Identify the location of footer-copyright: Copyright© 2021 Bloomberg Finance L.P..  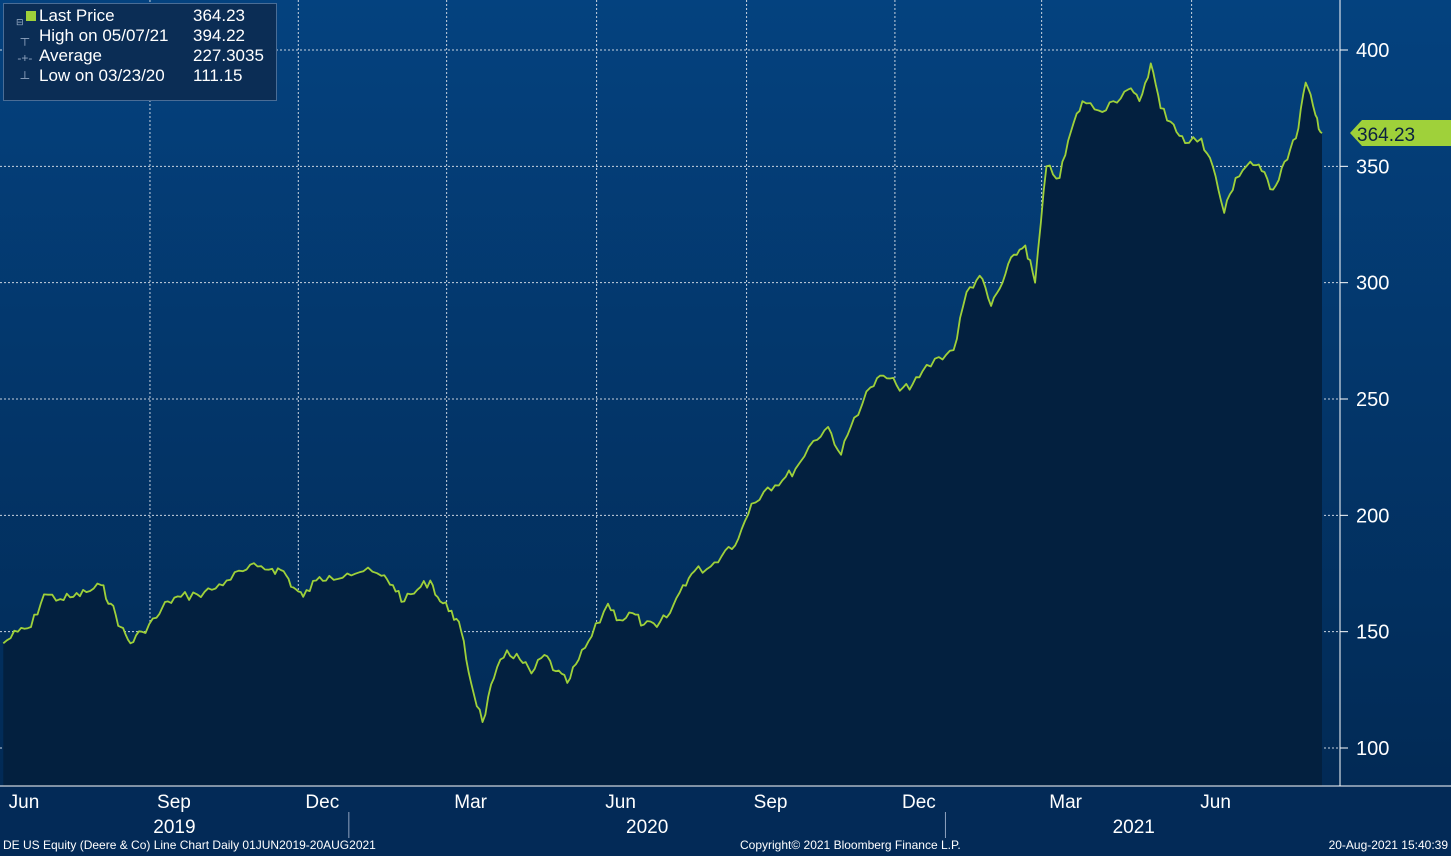
(850, 845).